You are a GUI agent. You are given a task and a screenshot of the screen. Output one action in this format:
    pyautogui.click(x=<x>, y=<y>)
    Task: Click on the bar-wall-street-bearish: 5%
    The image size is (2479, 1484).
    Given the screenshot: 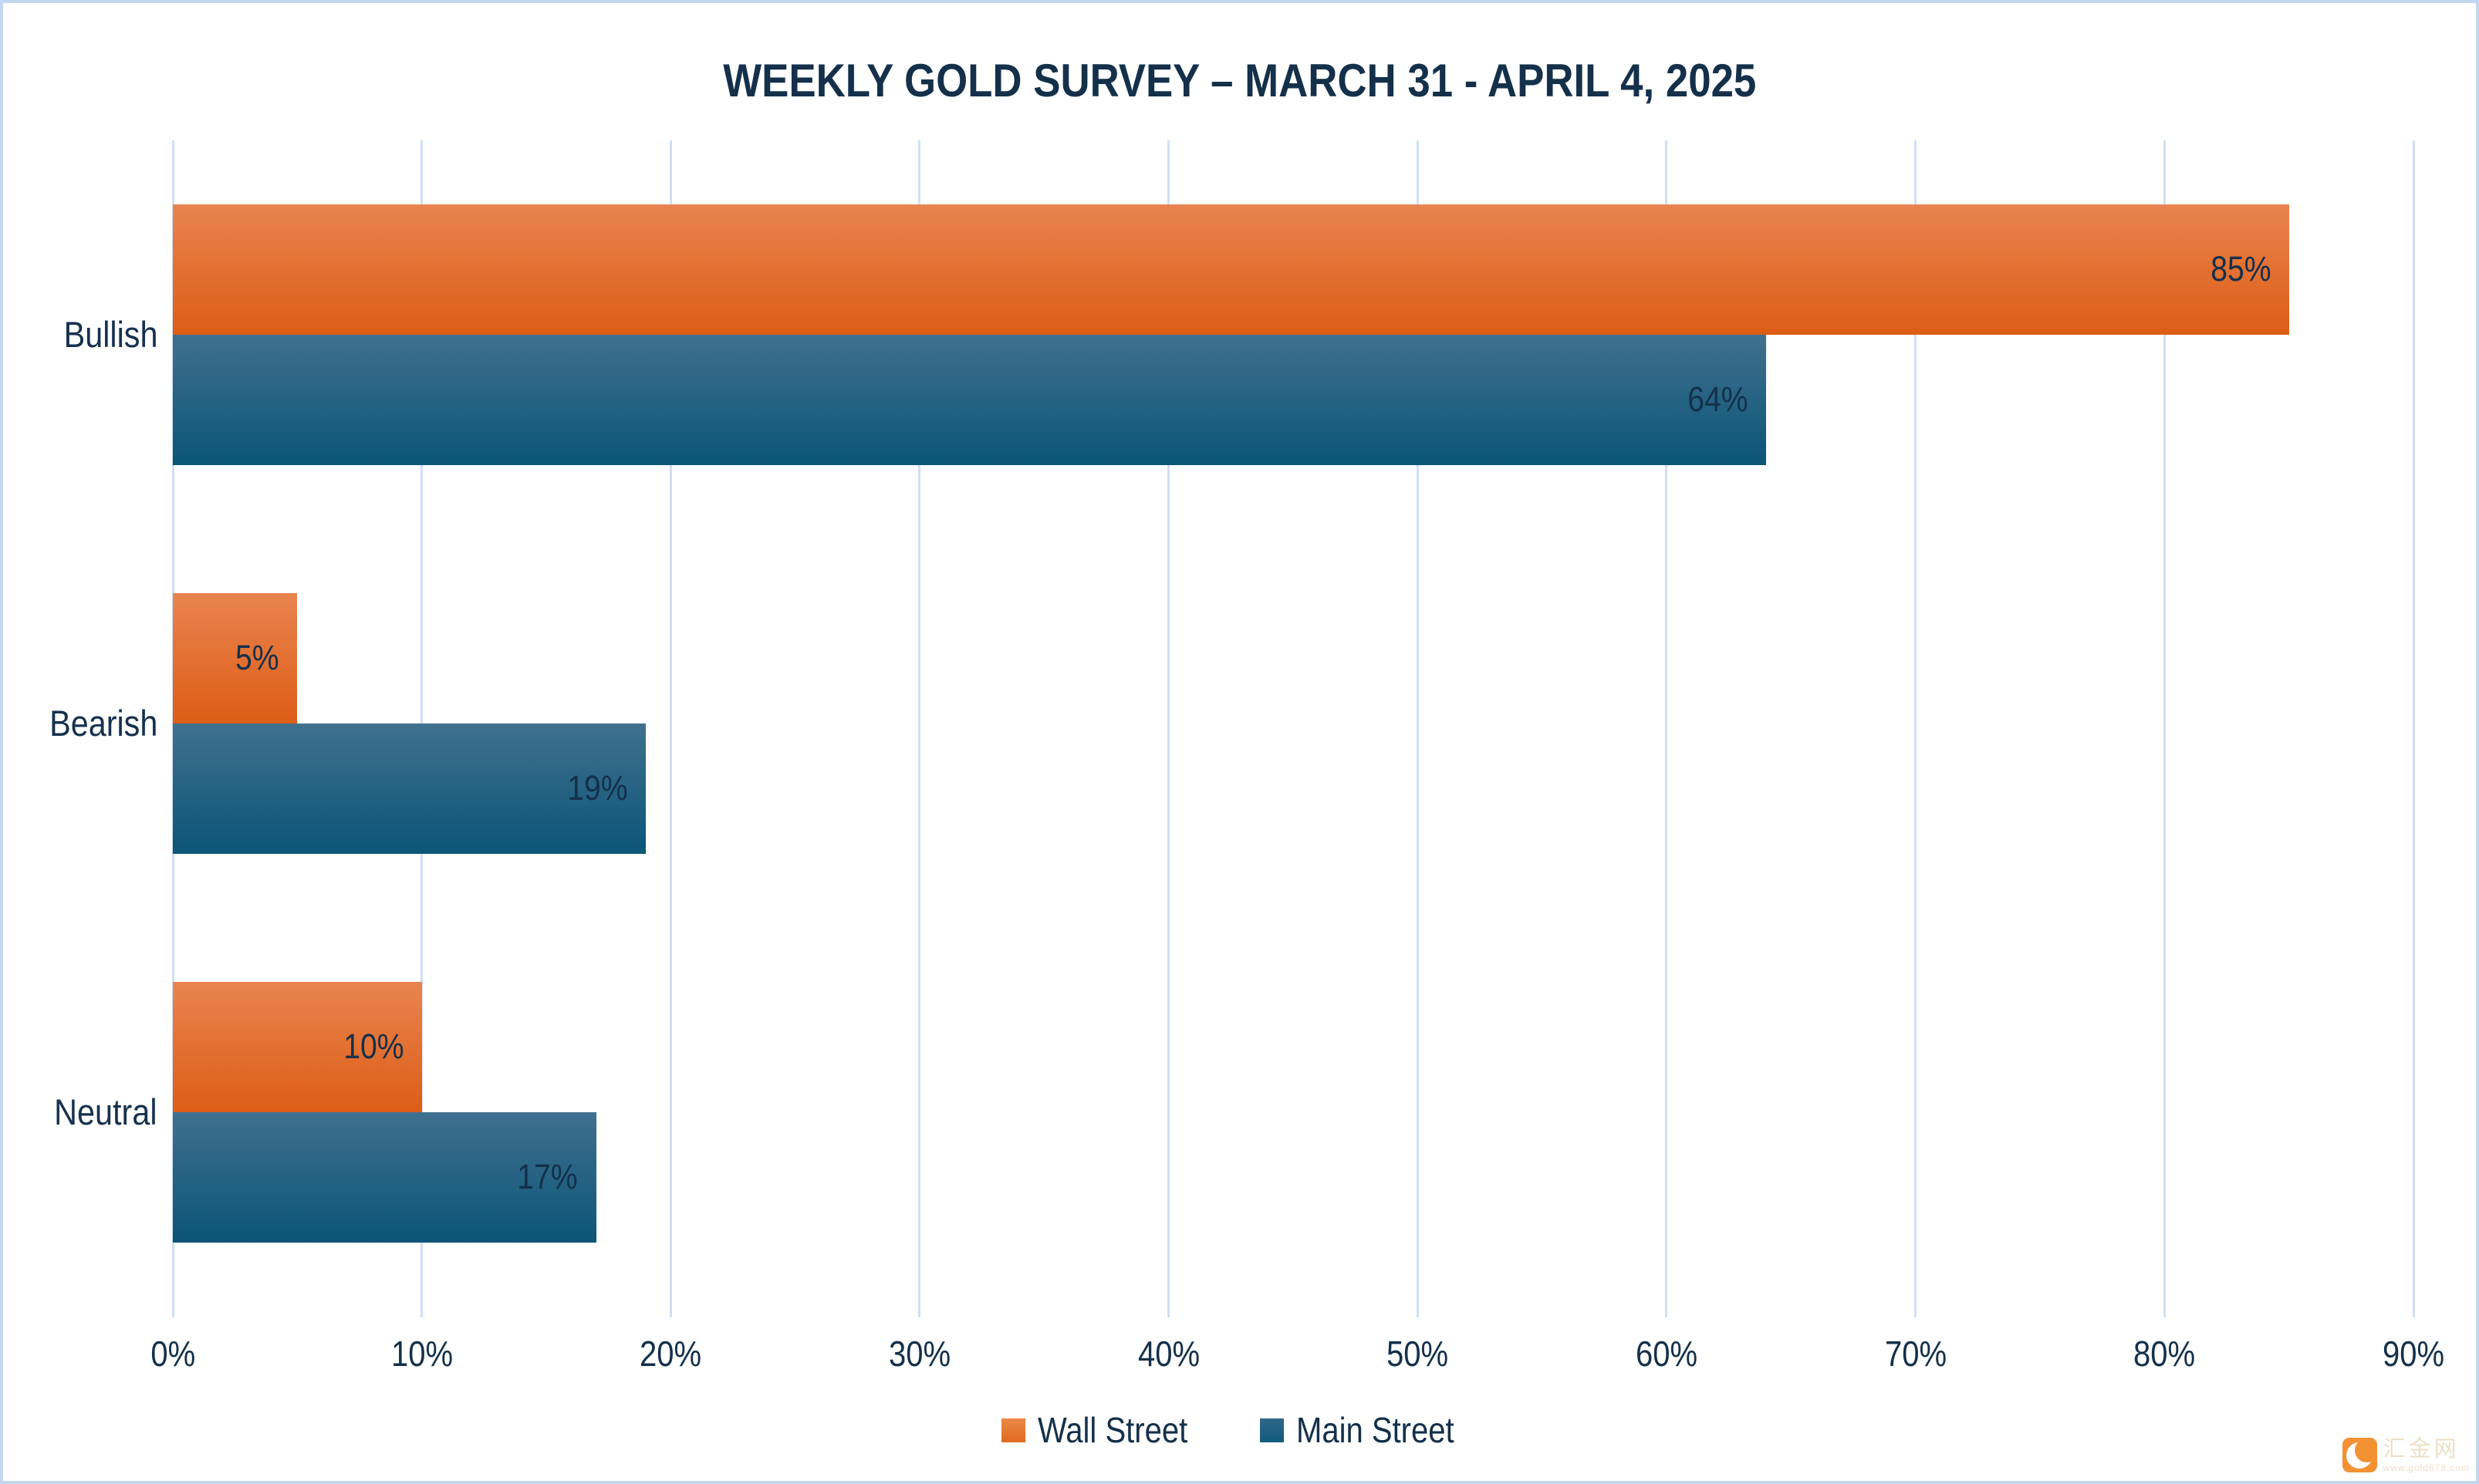 What is the action you would take?
    pyautogui.click(x=235, y=657)
    